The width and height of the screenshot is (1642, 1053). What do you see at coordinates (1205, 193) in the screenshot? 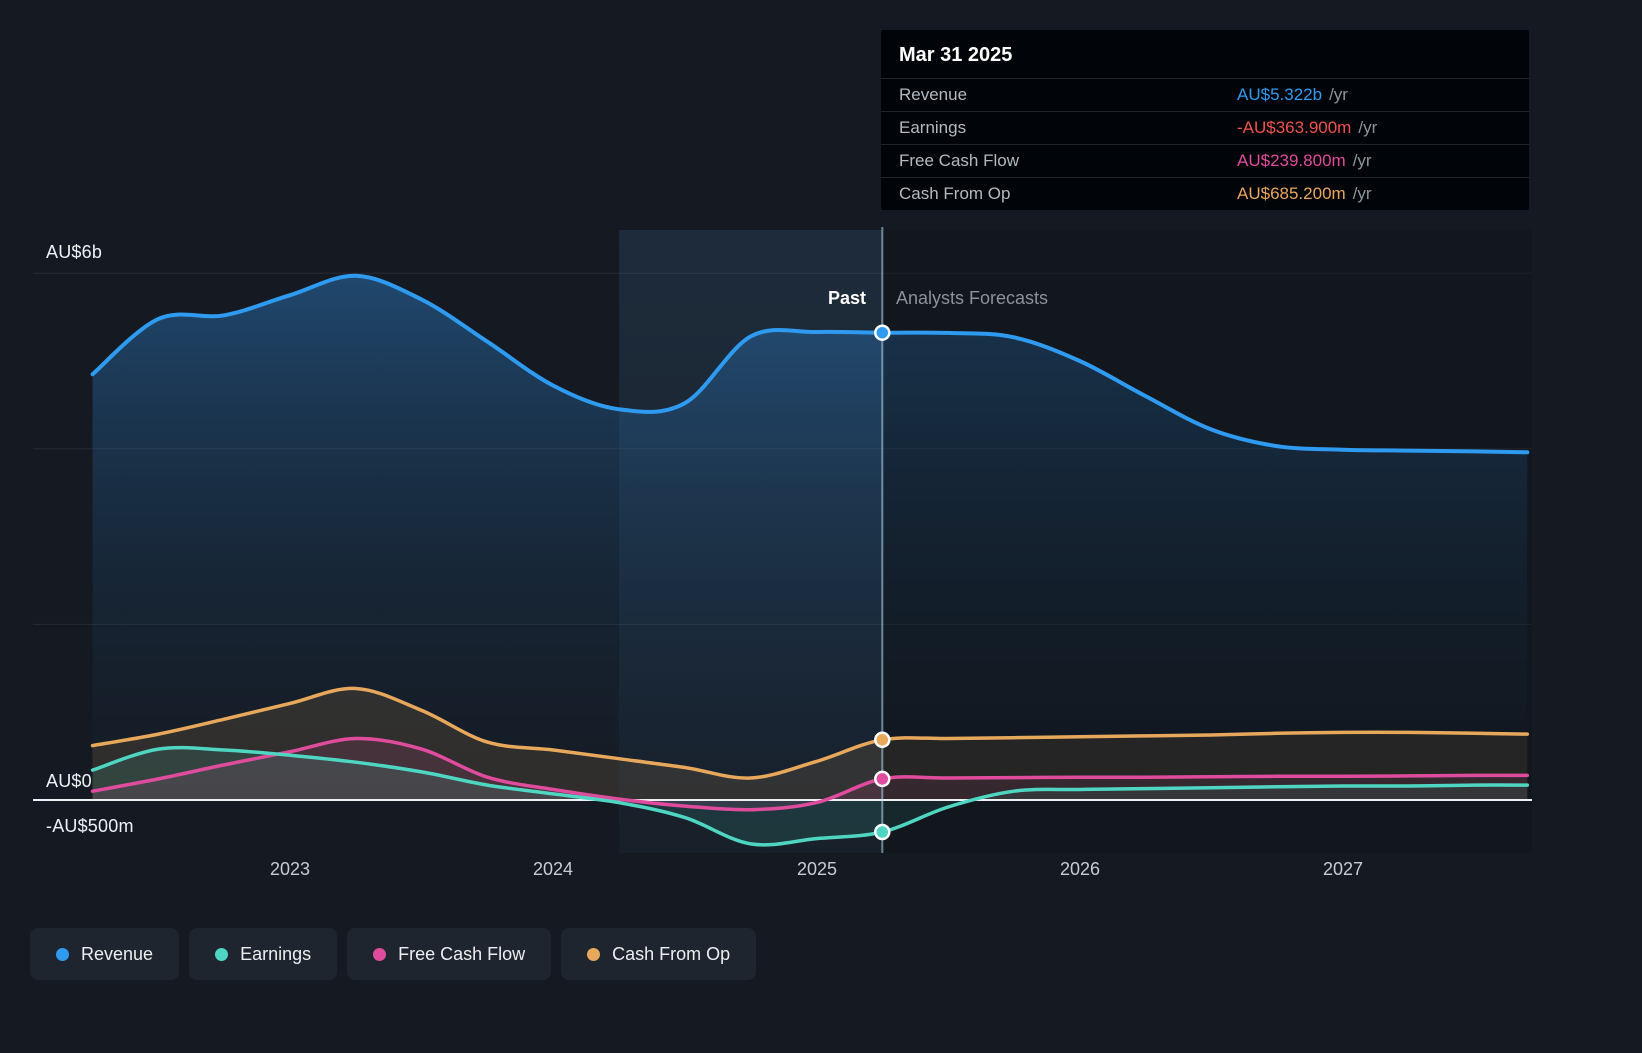
I see `tooltip-row-cash-from-op: Cash From Op AU$685.200m /yr` at bounding box center [1205, 193].